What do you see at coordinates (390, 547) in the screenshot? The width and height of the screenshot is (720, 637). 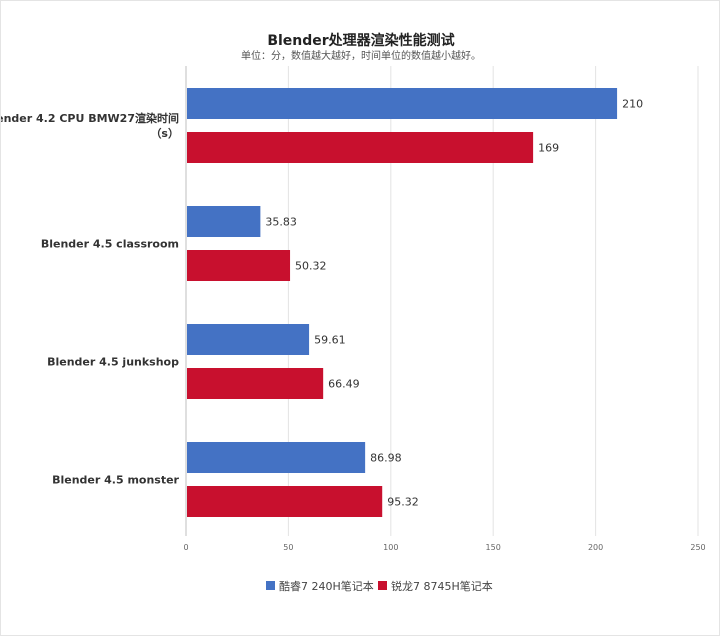 I see `x-tick-label: 100` at bounding box center [390, 547].